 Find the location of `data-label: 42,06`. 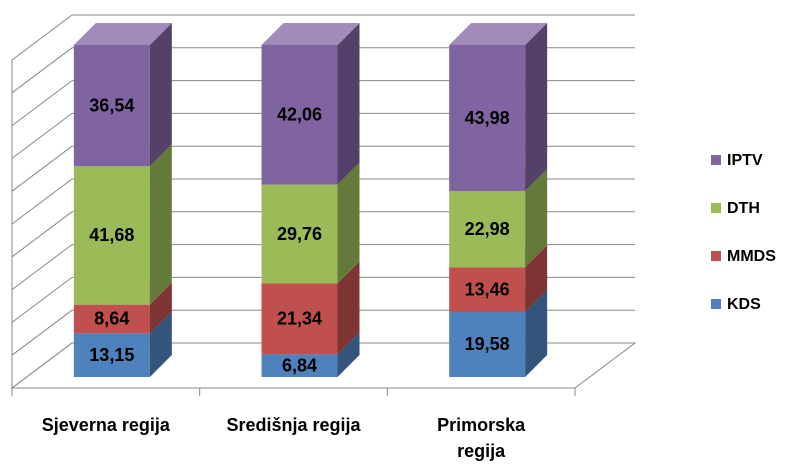

data-label: 42,06 is located at coordinates (299, 115).